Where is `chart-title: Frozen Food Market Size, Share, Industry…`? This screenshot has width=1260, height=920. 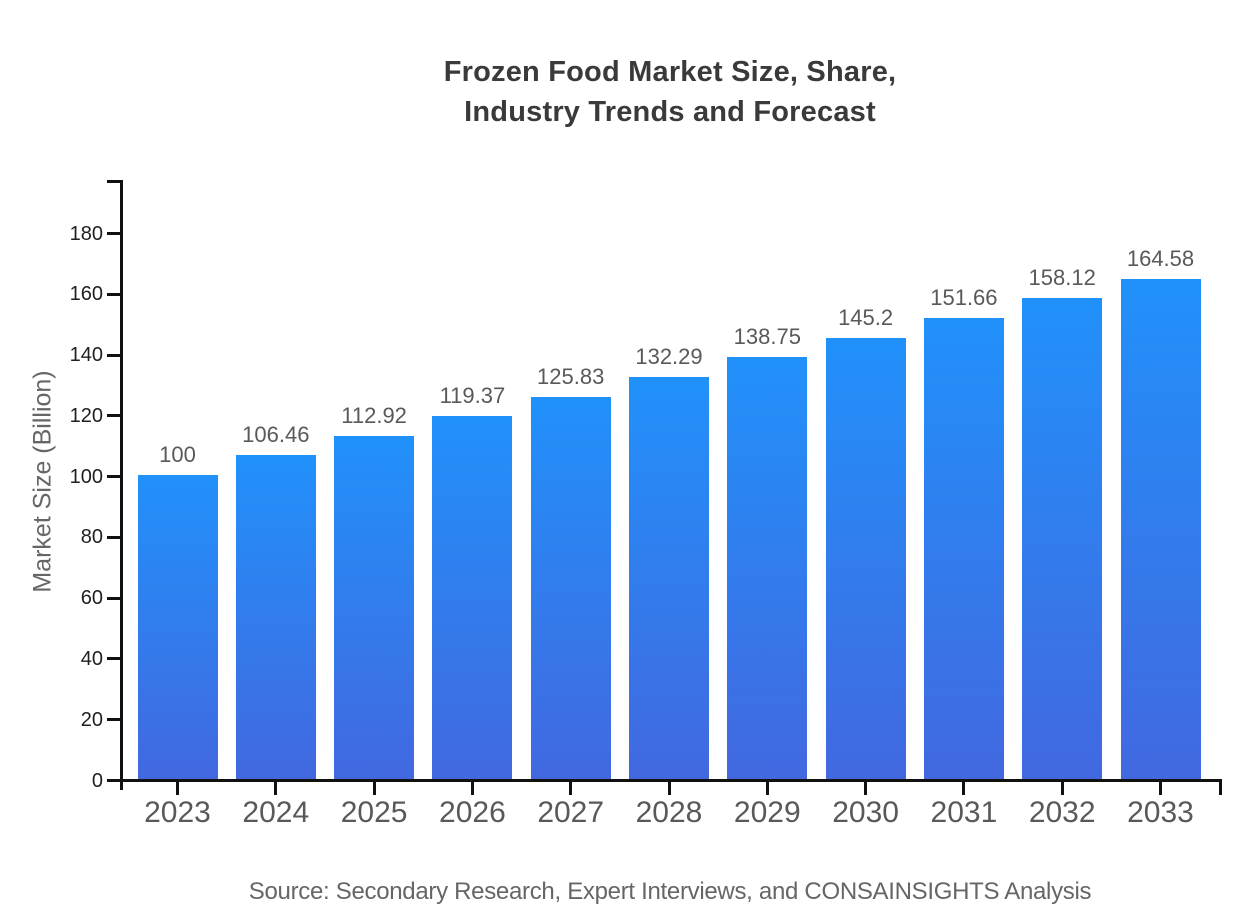
chart-title: Frozen Food Market Size, Share, Industry… is located at coordinates (670, 92).